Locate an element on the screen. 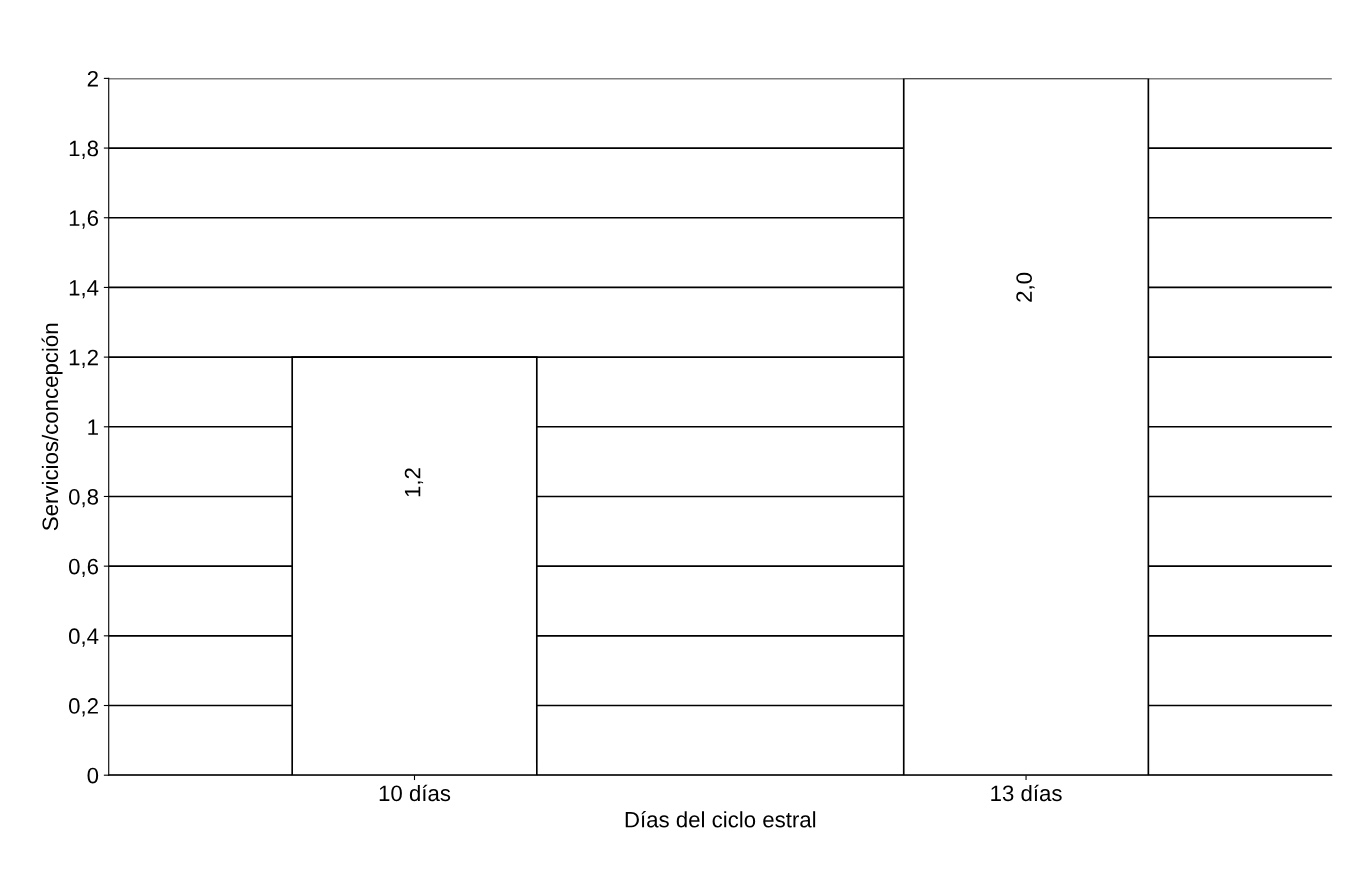 This screenshot has width=1359, height=871. x-axis-title: Días del ciclo estral is located at coordinates (720, 819).